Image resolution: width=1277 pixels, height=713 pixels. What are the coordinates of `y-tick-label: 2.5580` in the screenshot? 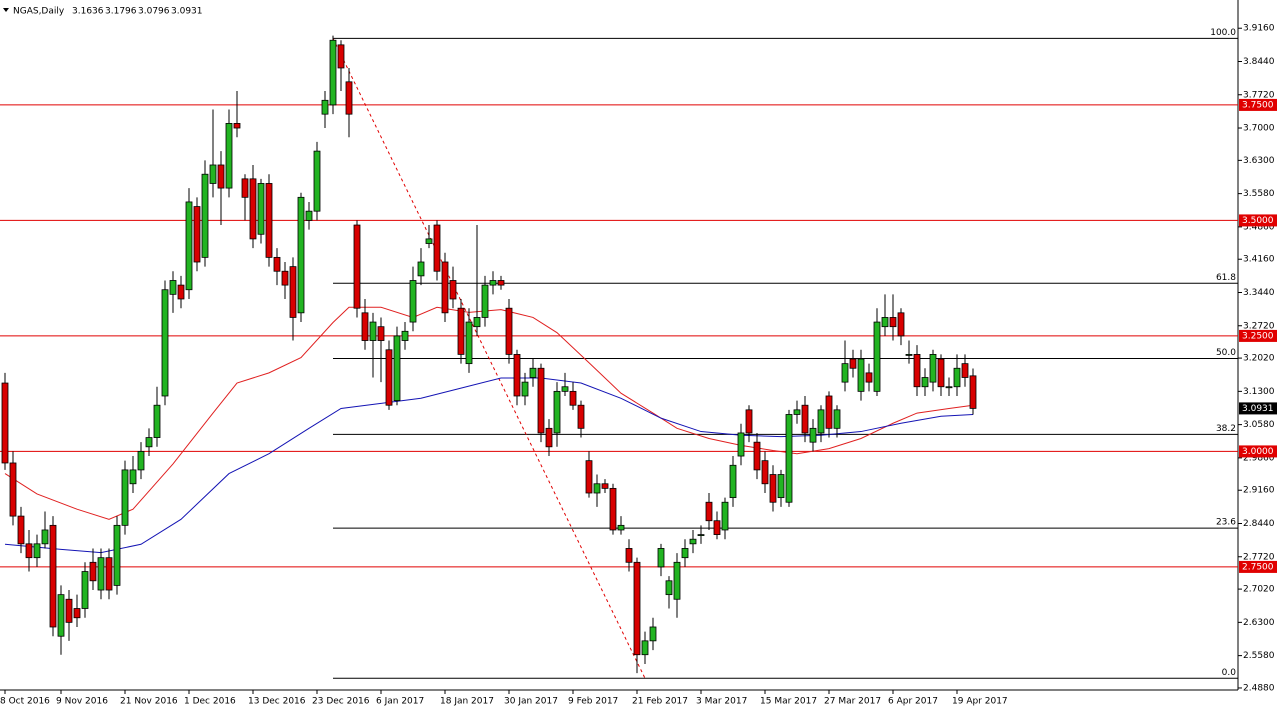 It's located at (1259, 656).